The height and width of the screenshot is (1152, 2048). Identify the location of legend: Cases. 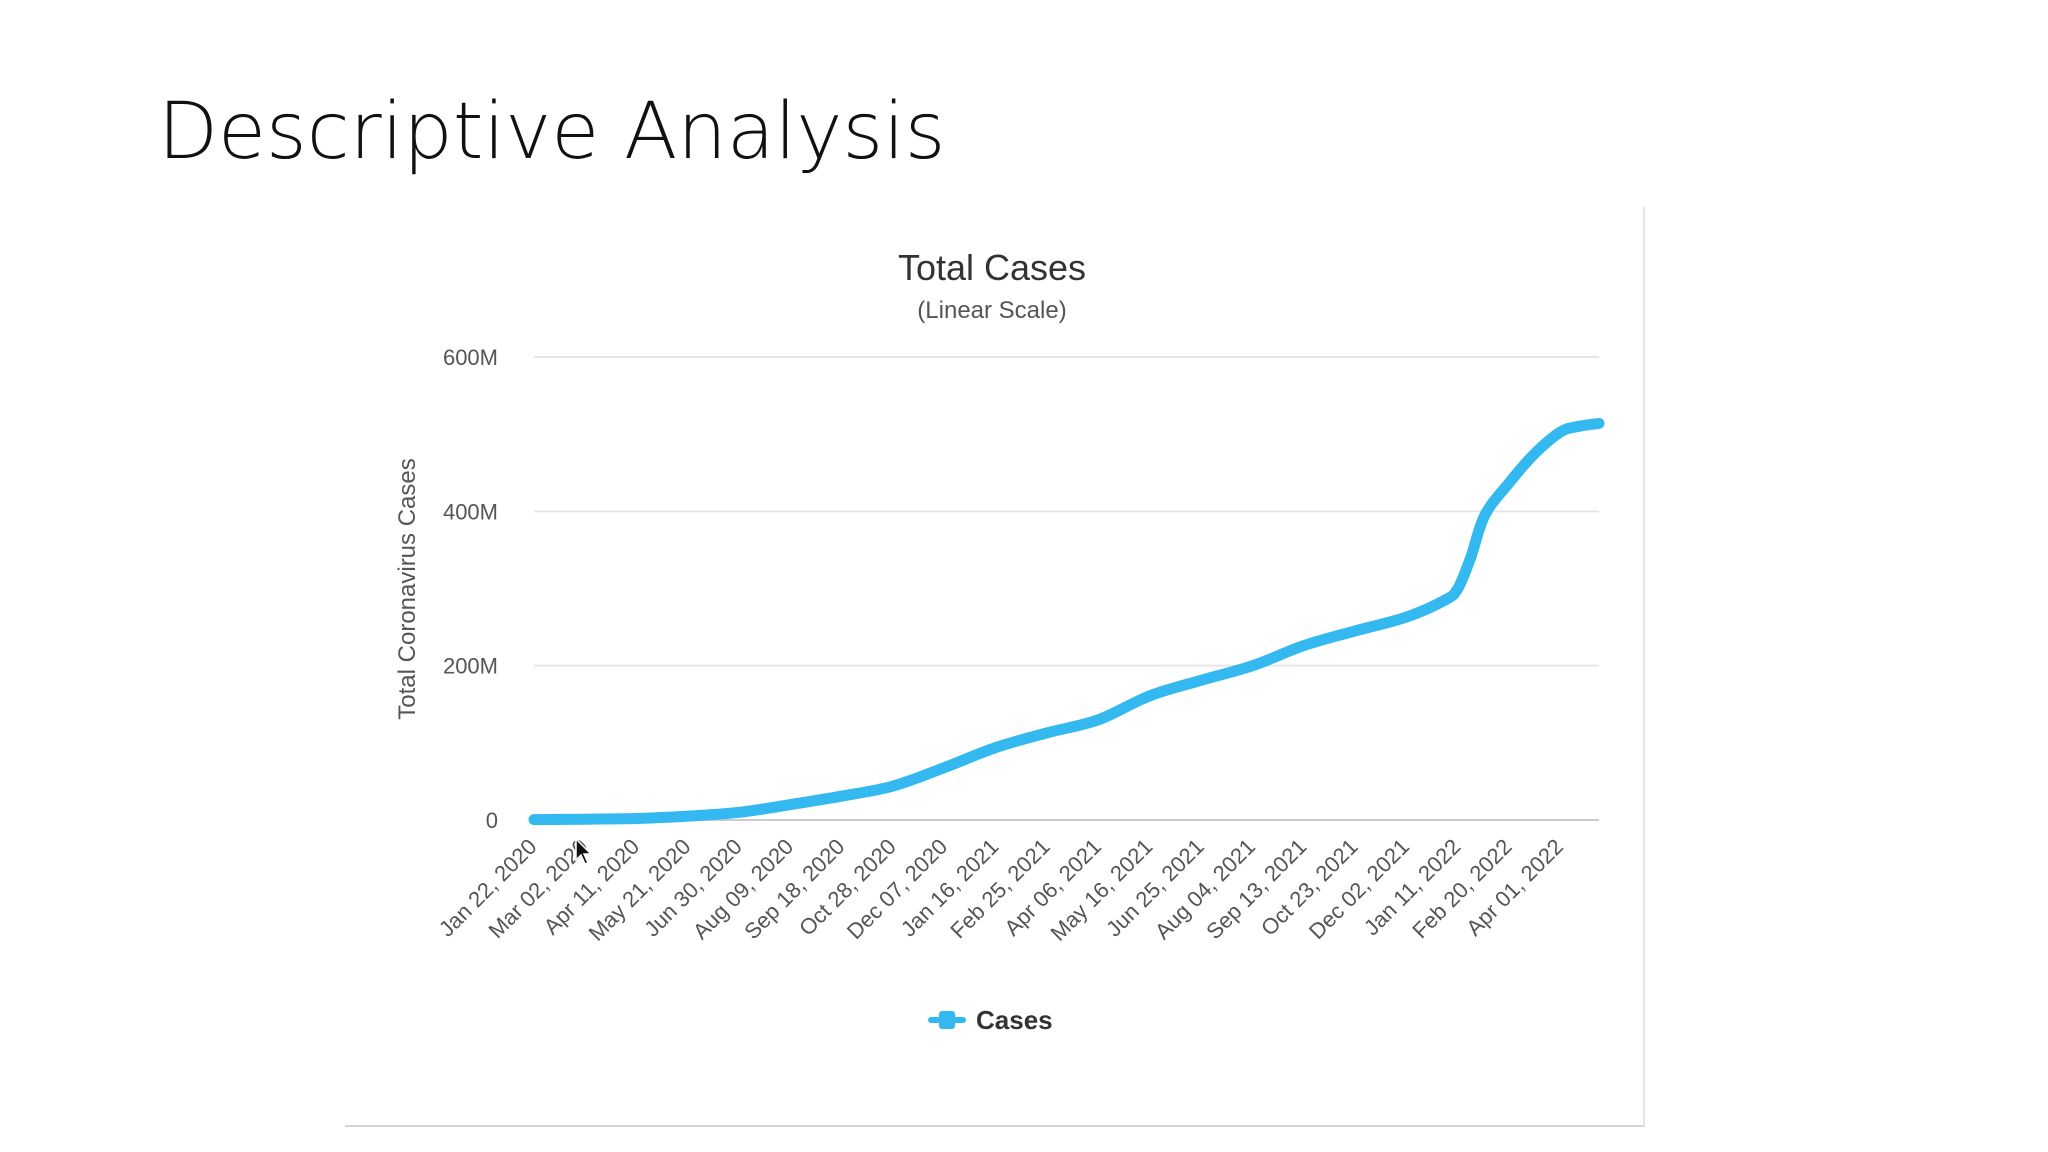
(990, 1020).